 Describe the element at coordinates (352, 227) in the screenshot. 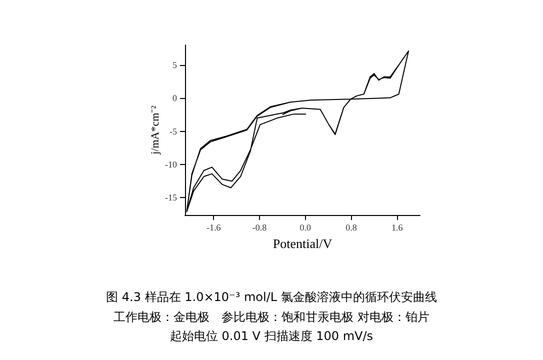

I see `x-tick-label: 0.8` at that location.